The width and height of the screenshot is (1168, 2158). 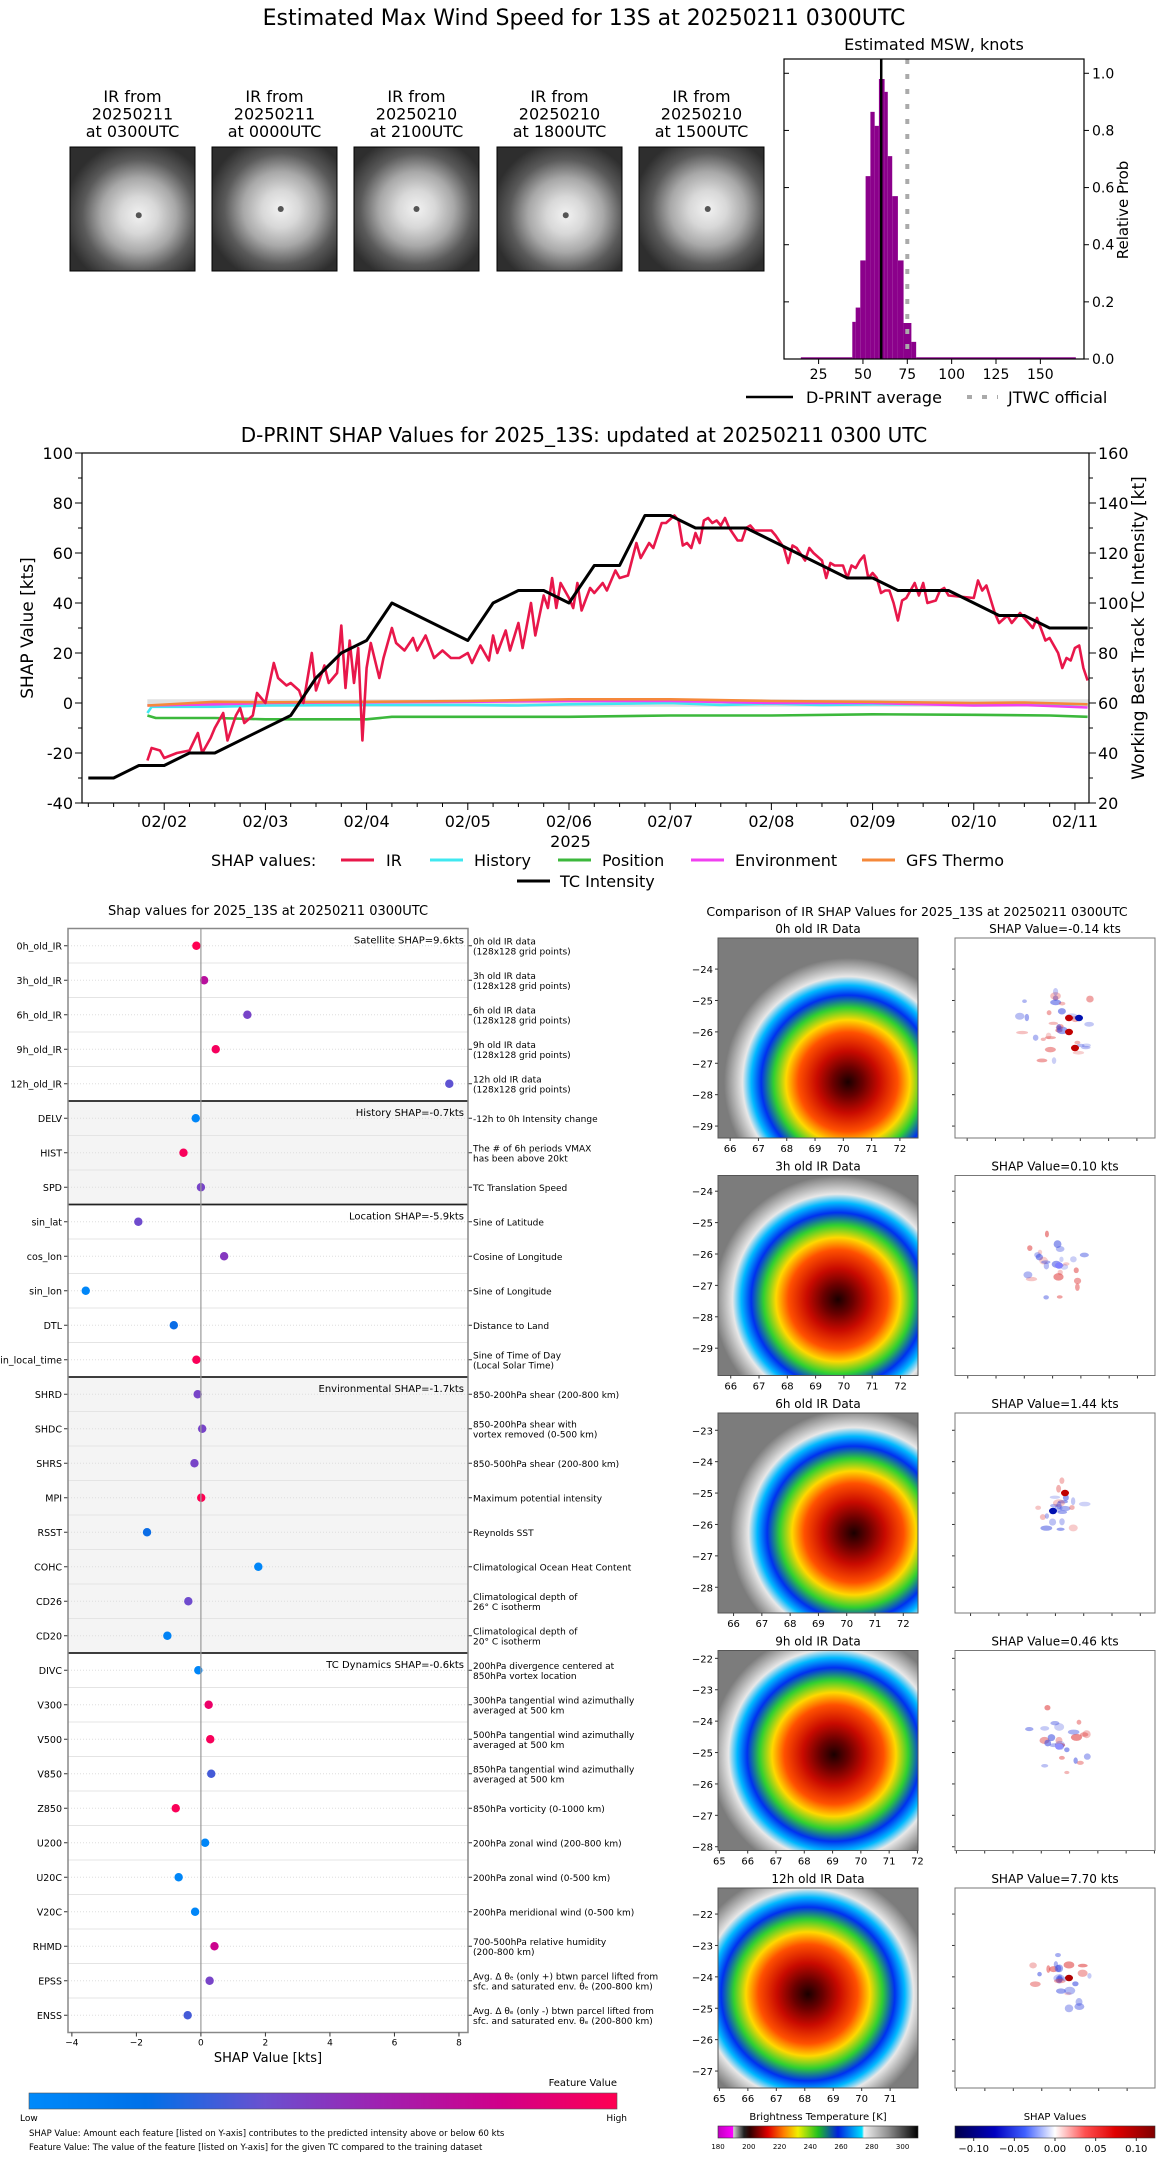 What do you see at coordinates (569, 821) in the screenshot?
I see `x-tick-label: 02/06` at bounding box center [569, 821].